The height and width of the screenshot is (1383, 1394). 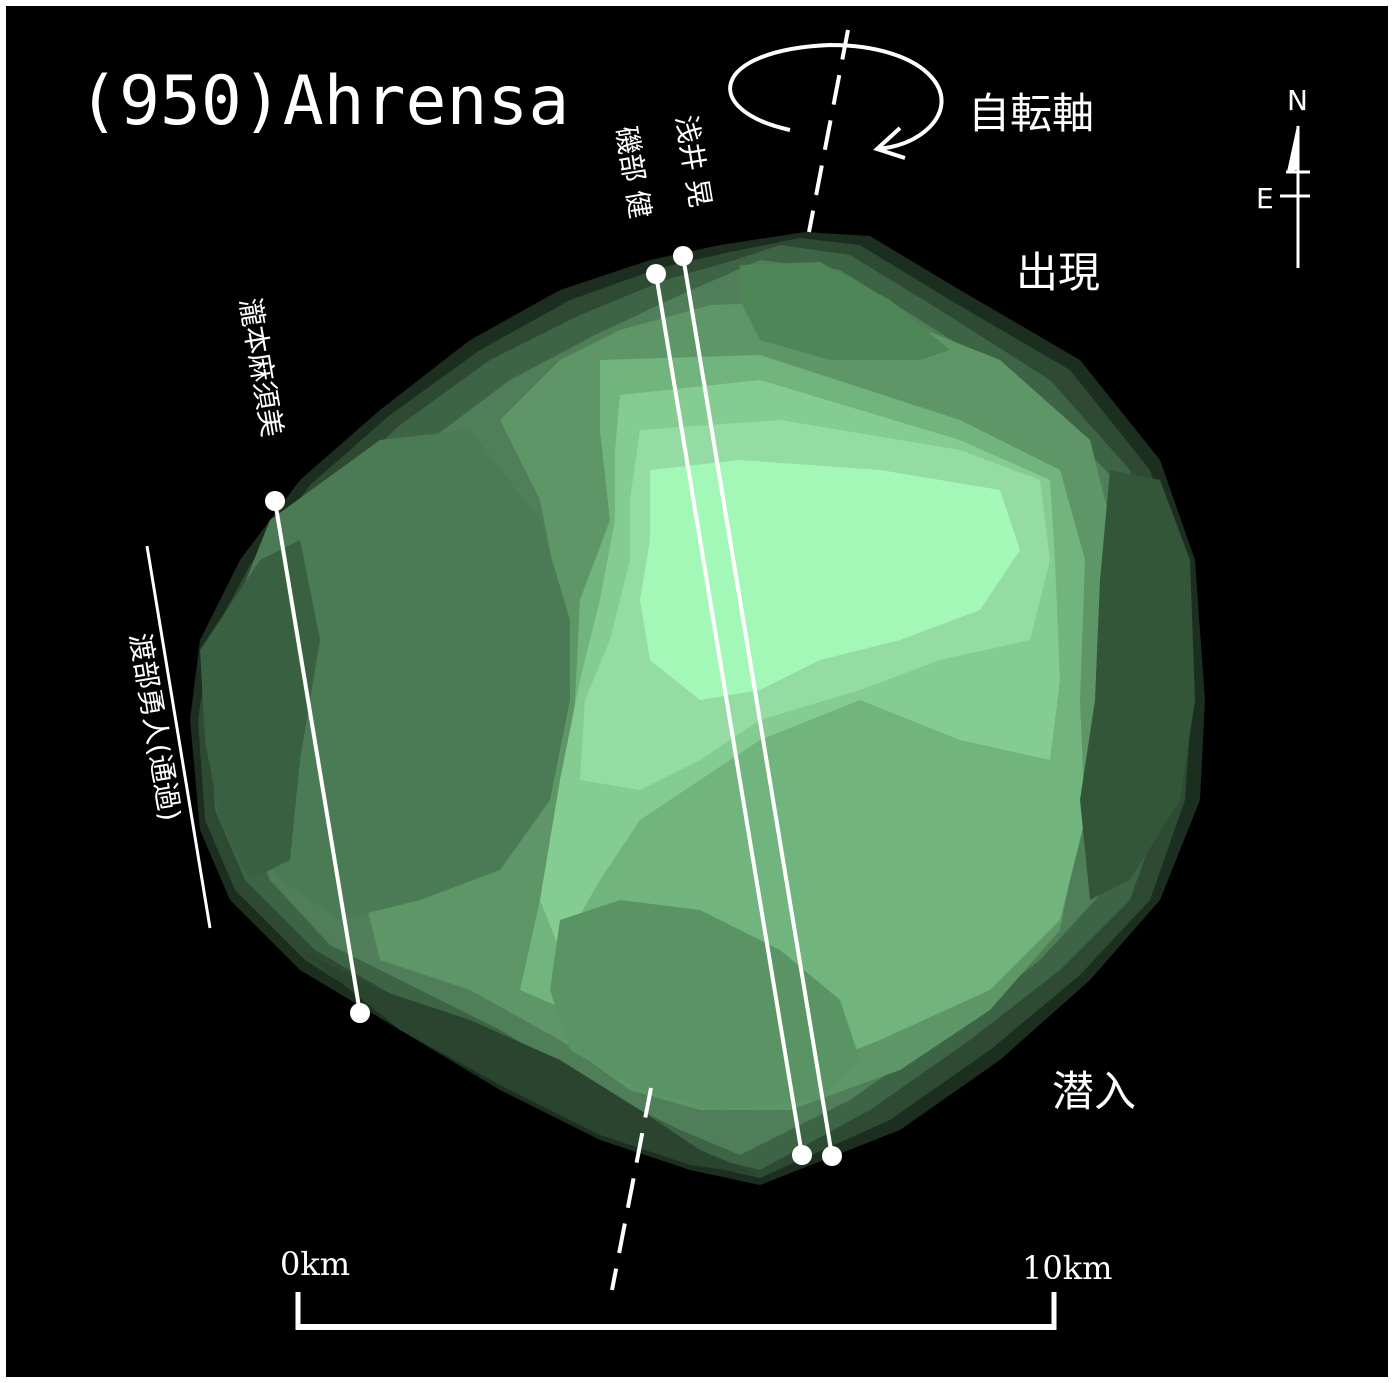 I want to click on observer-label-asai: 浅井 晃, so click(x=693, y=161).